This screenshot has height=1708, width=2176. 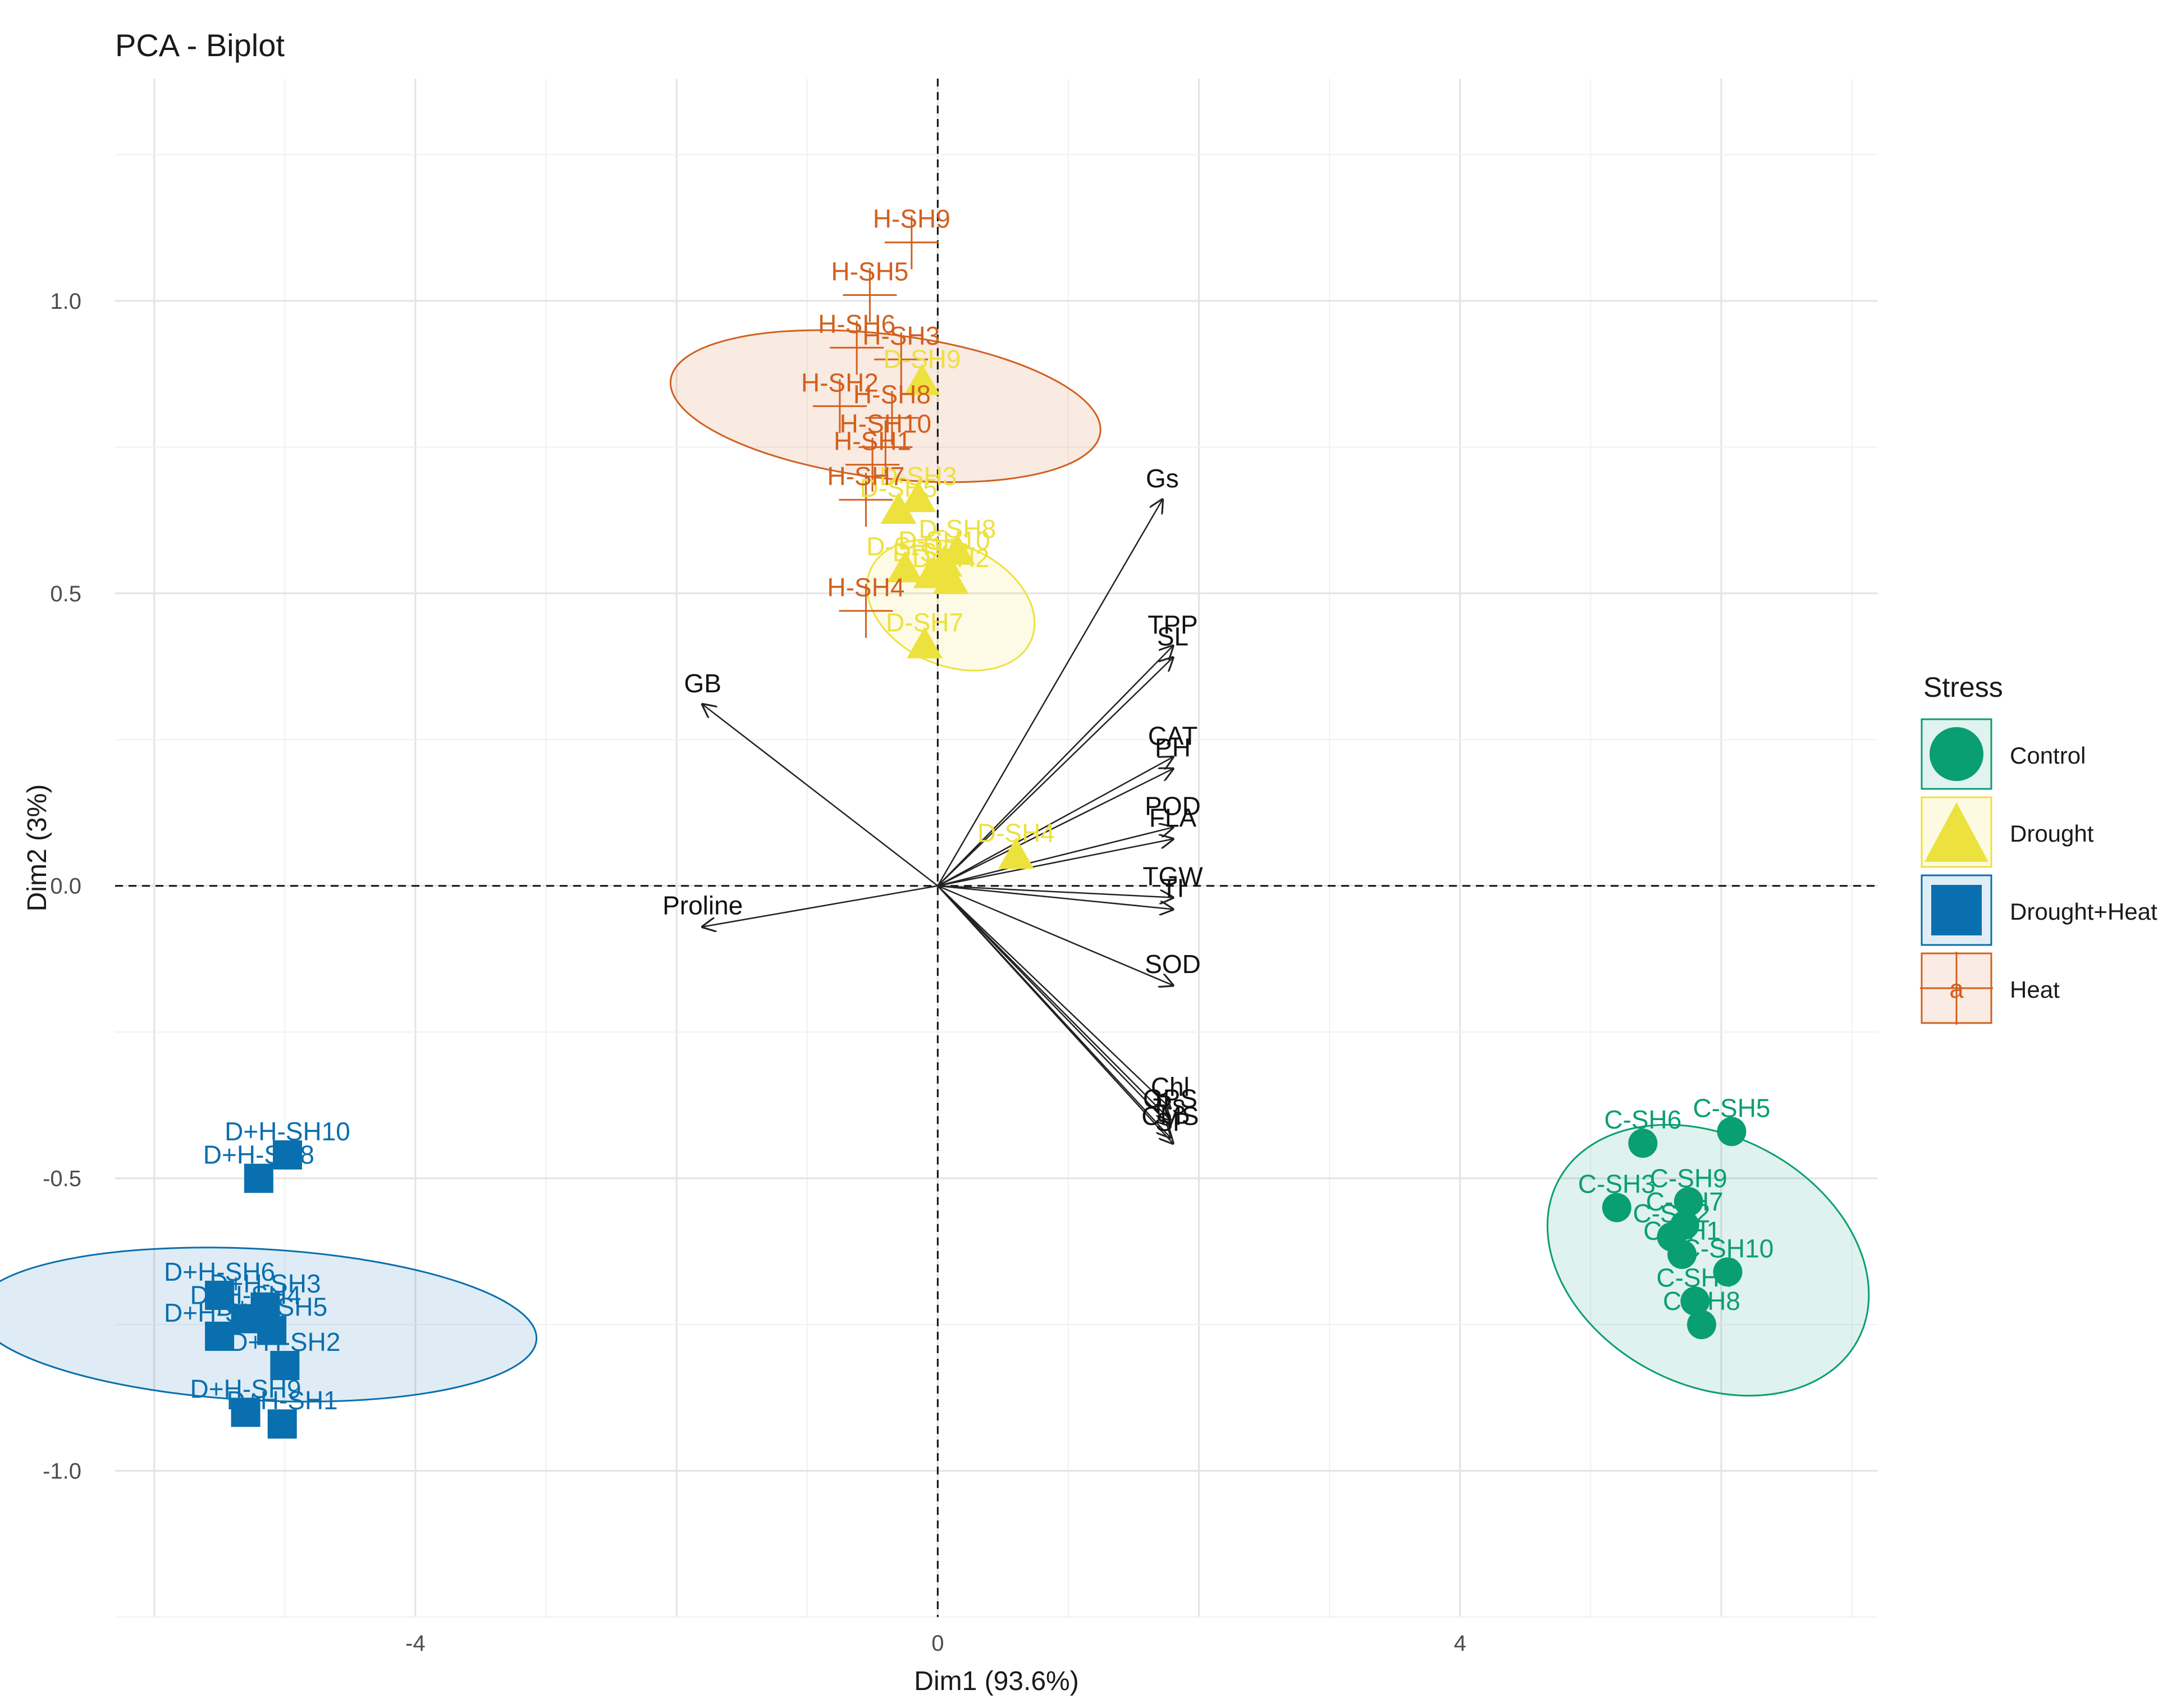 I want to click on y-tick-label: 0.5, so click(x=65, y=594).